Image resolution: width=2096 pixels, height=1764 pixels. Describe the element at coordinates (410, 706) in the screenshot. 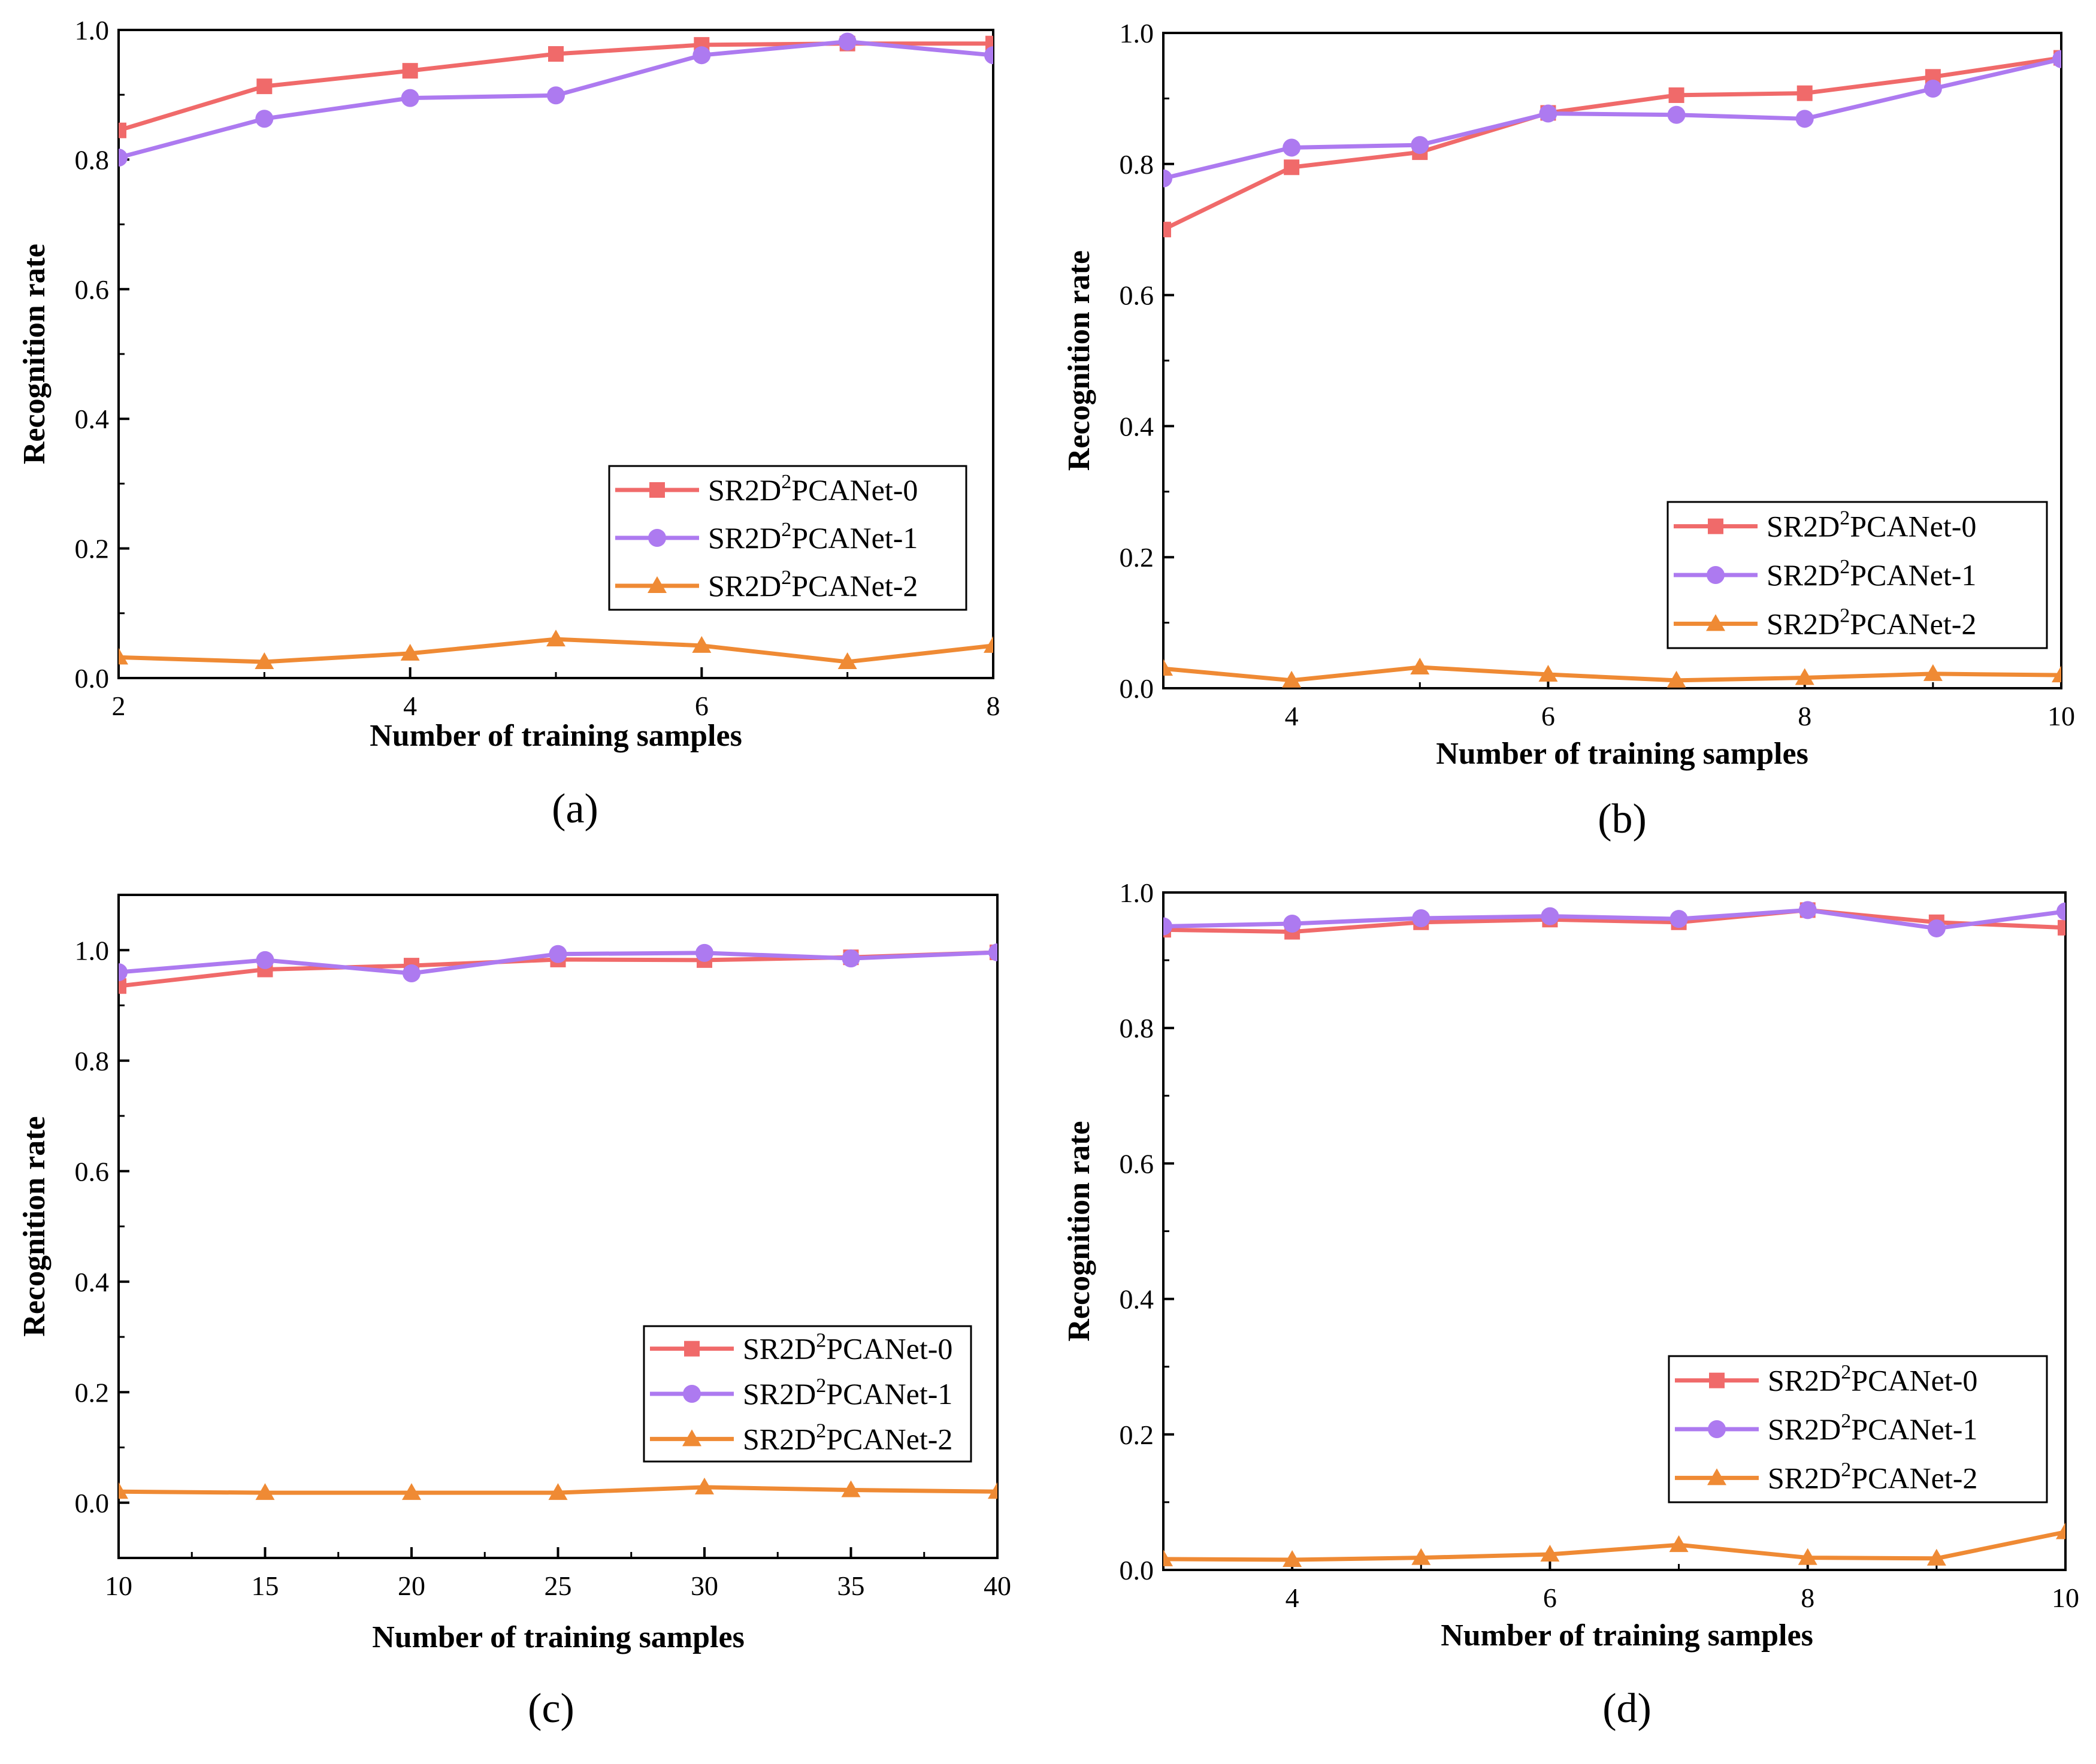

I see `x-tick-label: 4` at that location.